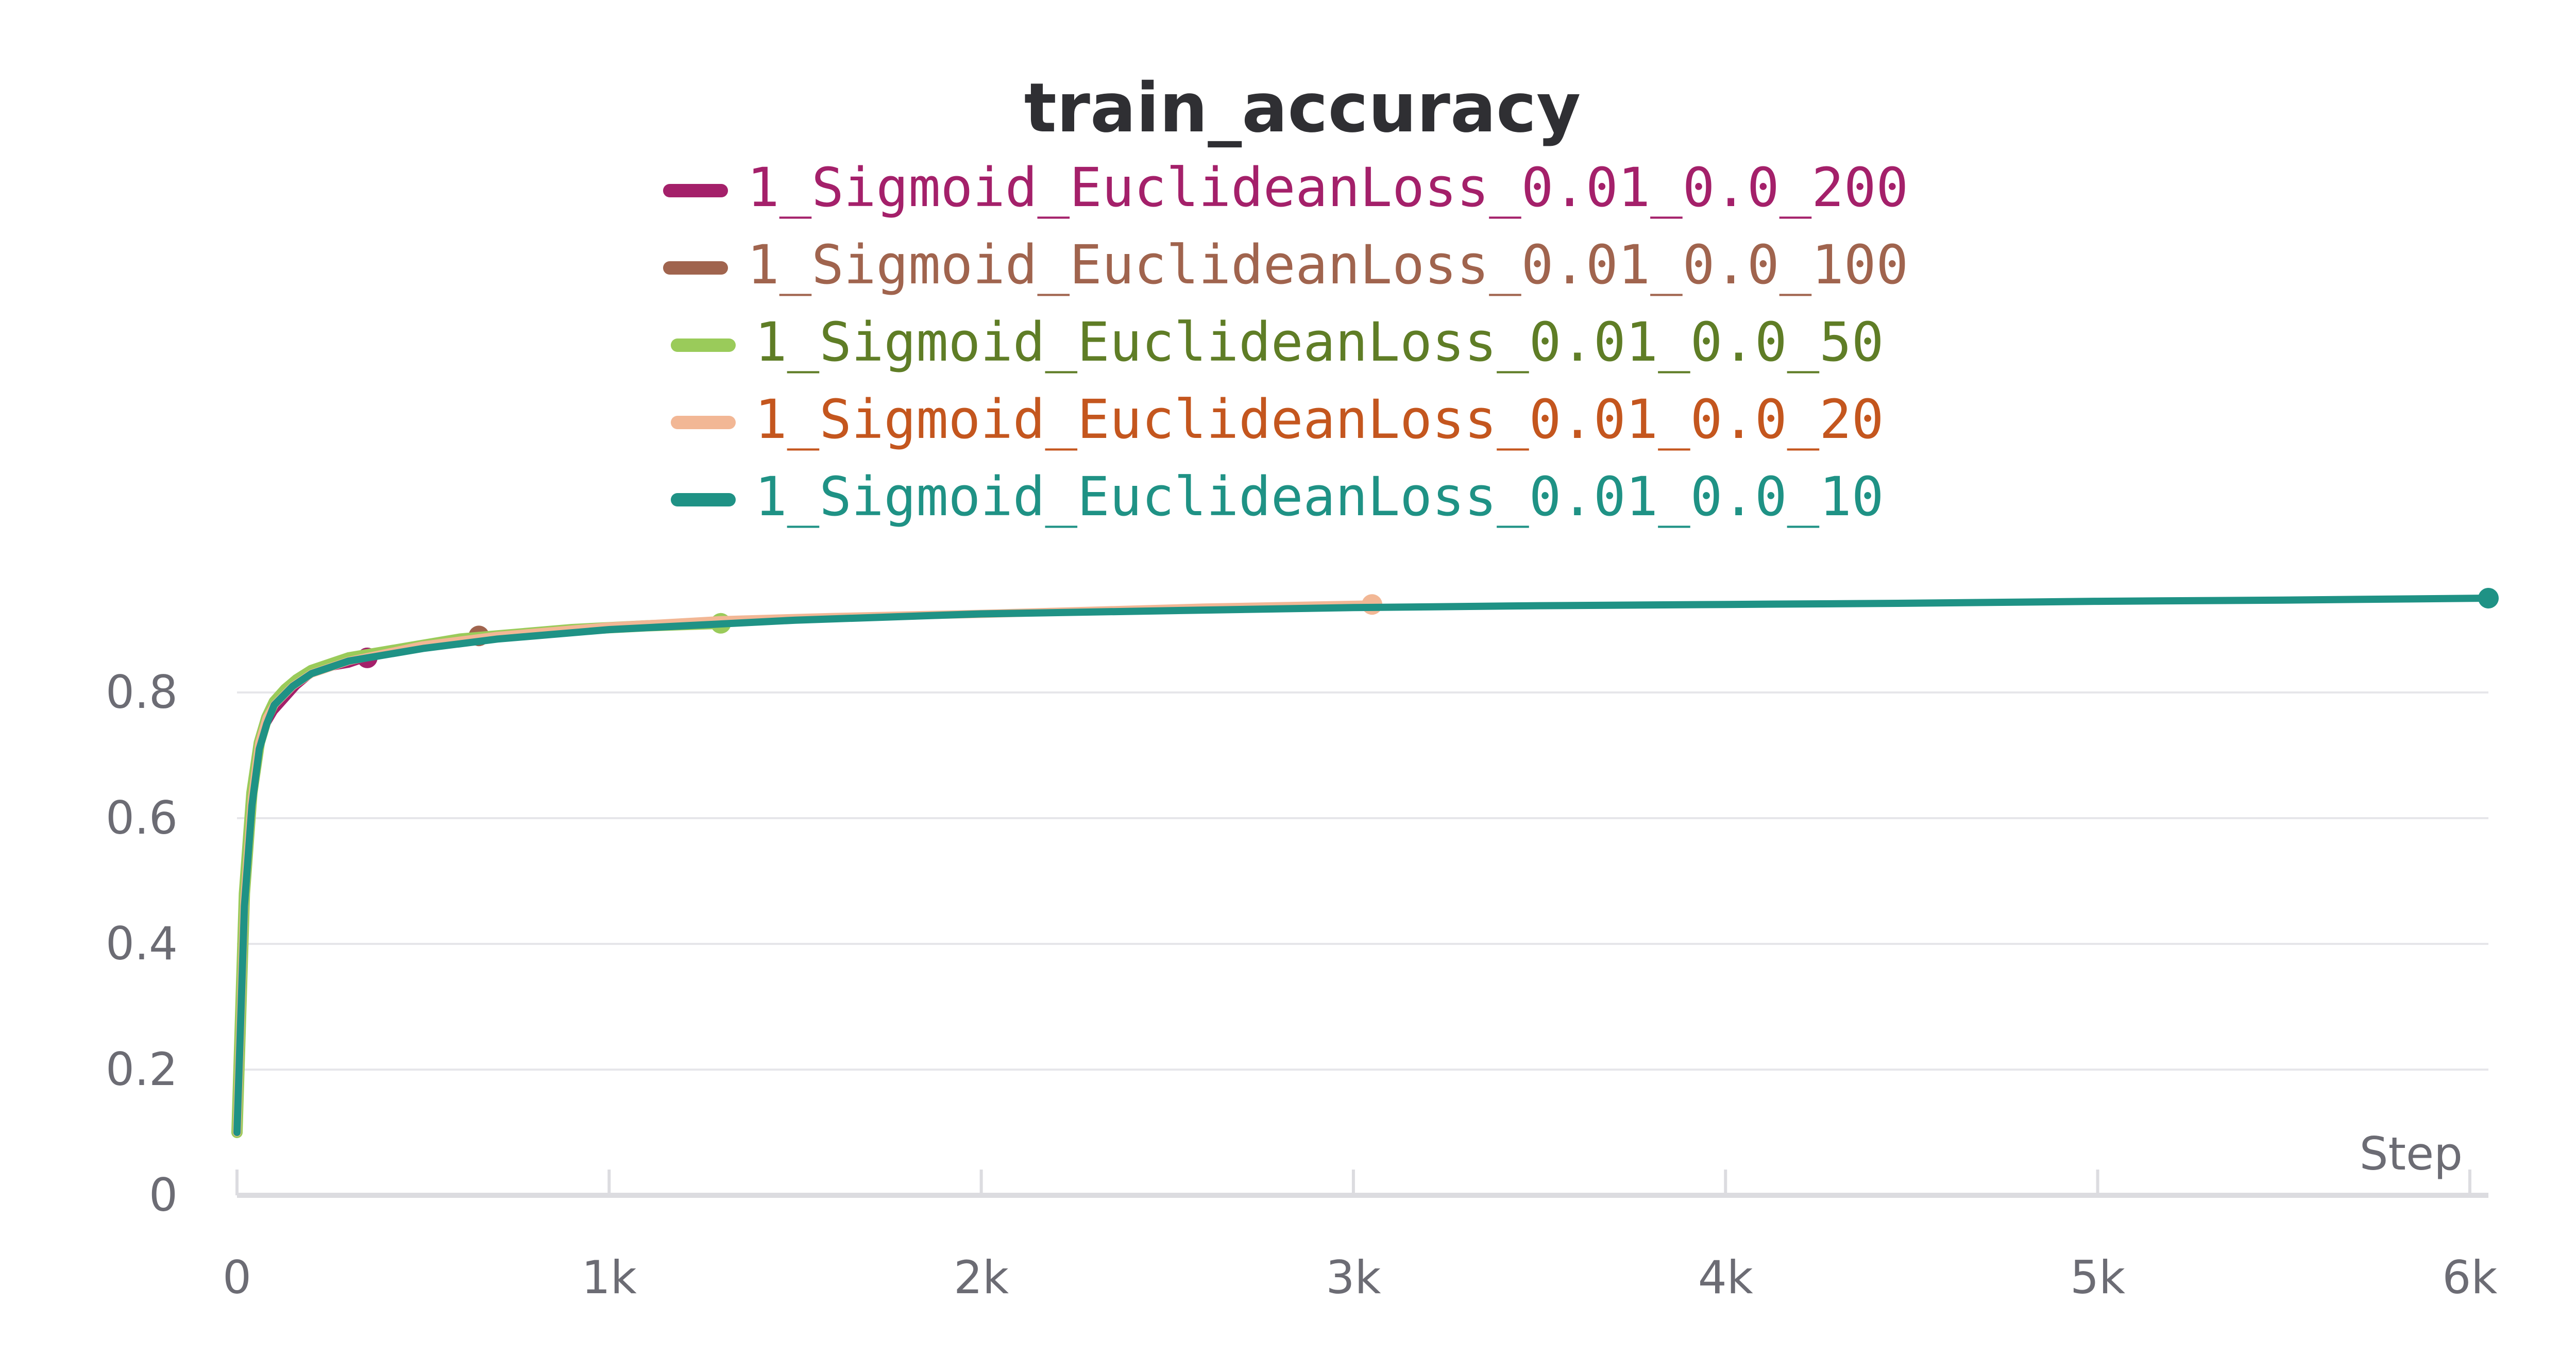 The height and width of the screenshot is (1371, 2576). I want to click on y-axis: 0 0.2 0.4 0.6 0.8, so click(142, 944).